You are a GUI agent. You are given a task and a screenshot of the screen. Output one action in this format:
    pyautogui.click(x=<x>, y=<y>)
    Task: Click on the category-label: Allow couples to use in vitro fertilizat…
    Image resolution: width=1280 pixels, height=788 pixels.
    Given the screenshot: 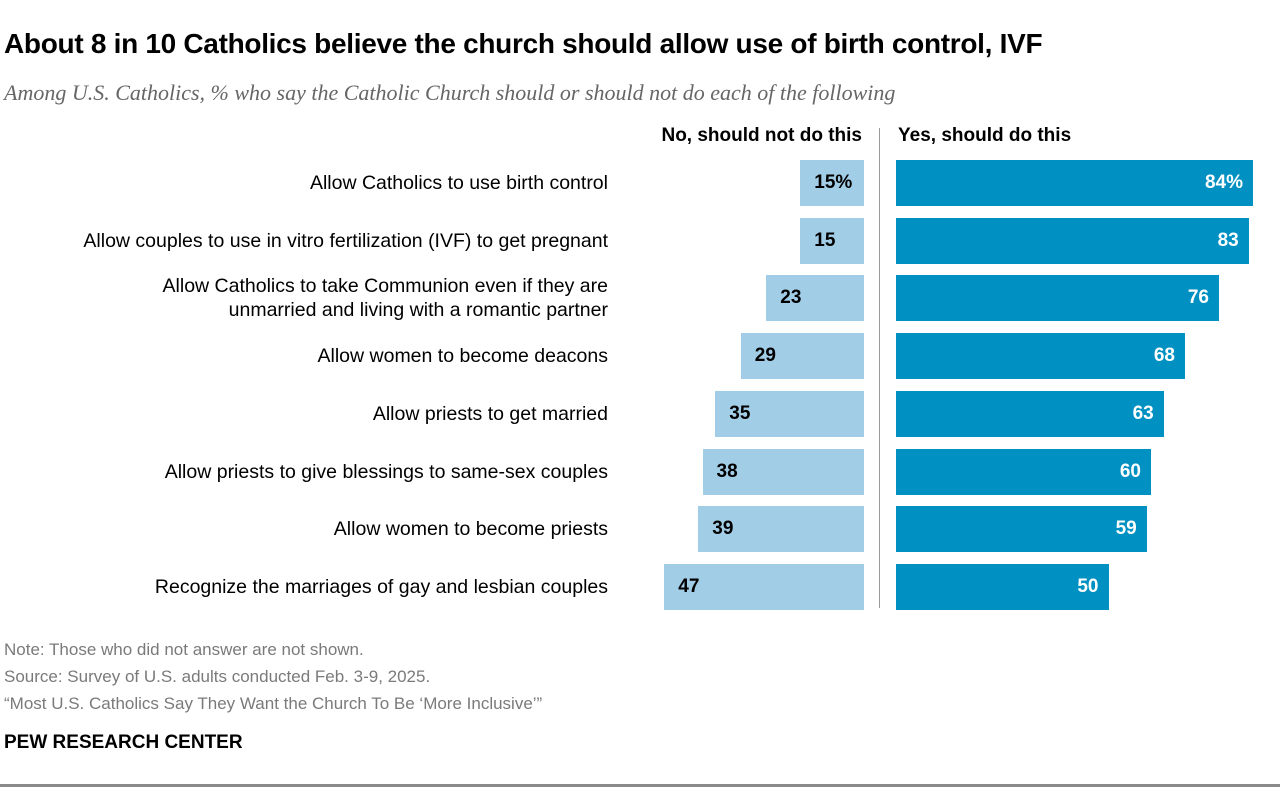 What is the action you would take?
    pyautogui.click(x=345, y=240)
    